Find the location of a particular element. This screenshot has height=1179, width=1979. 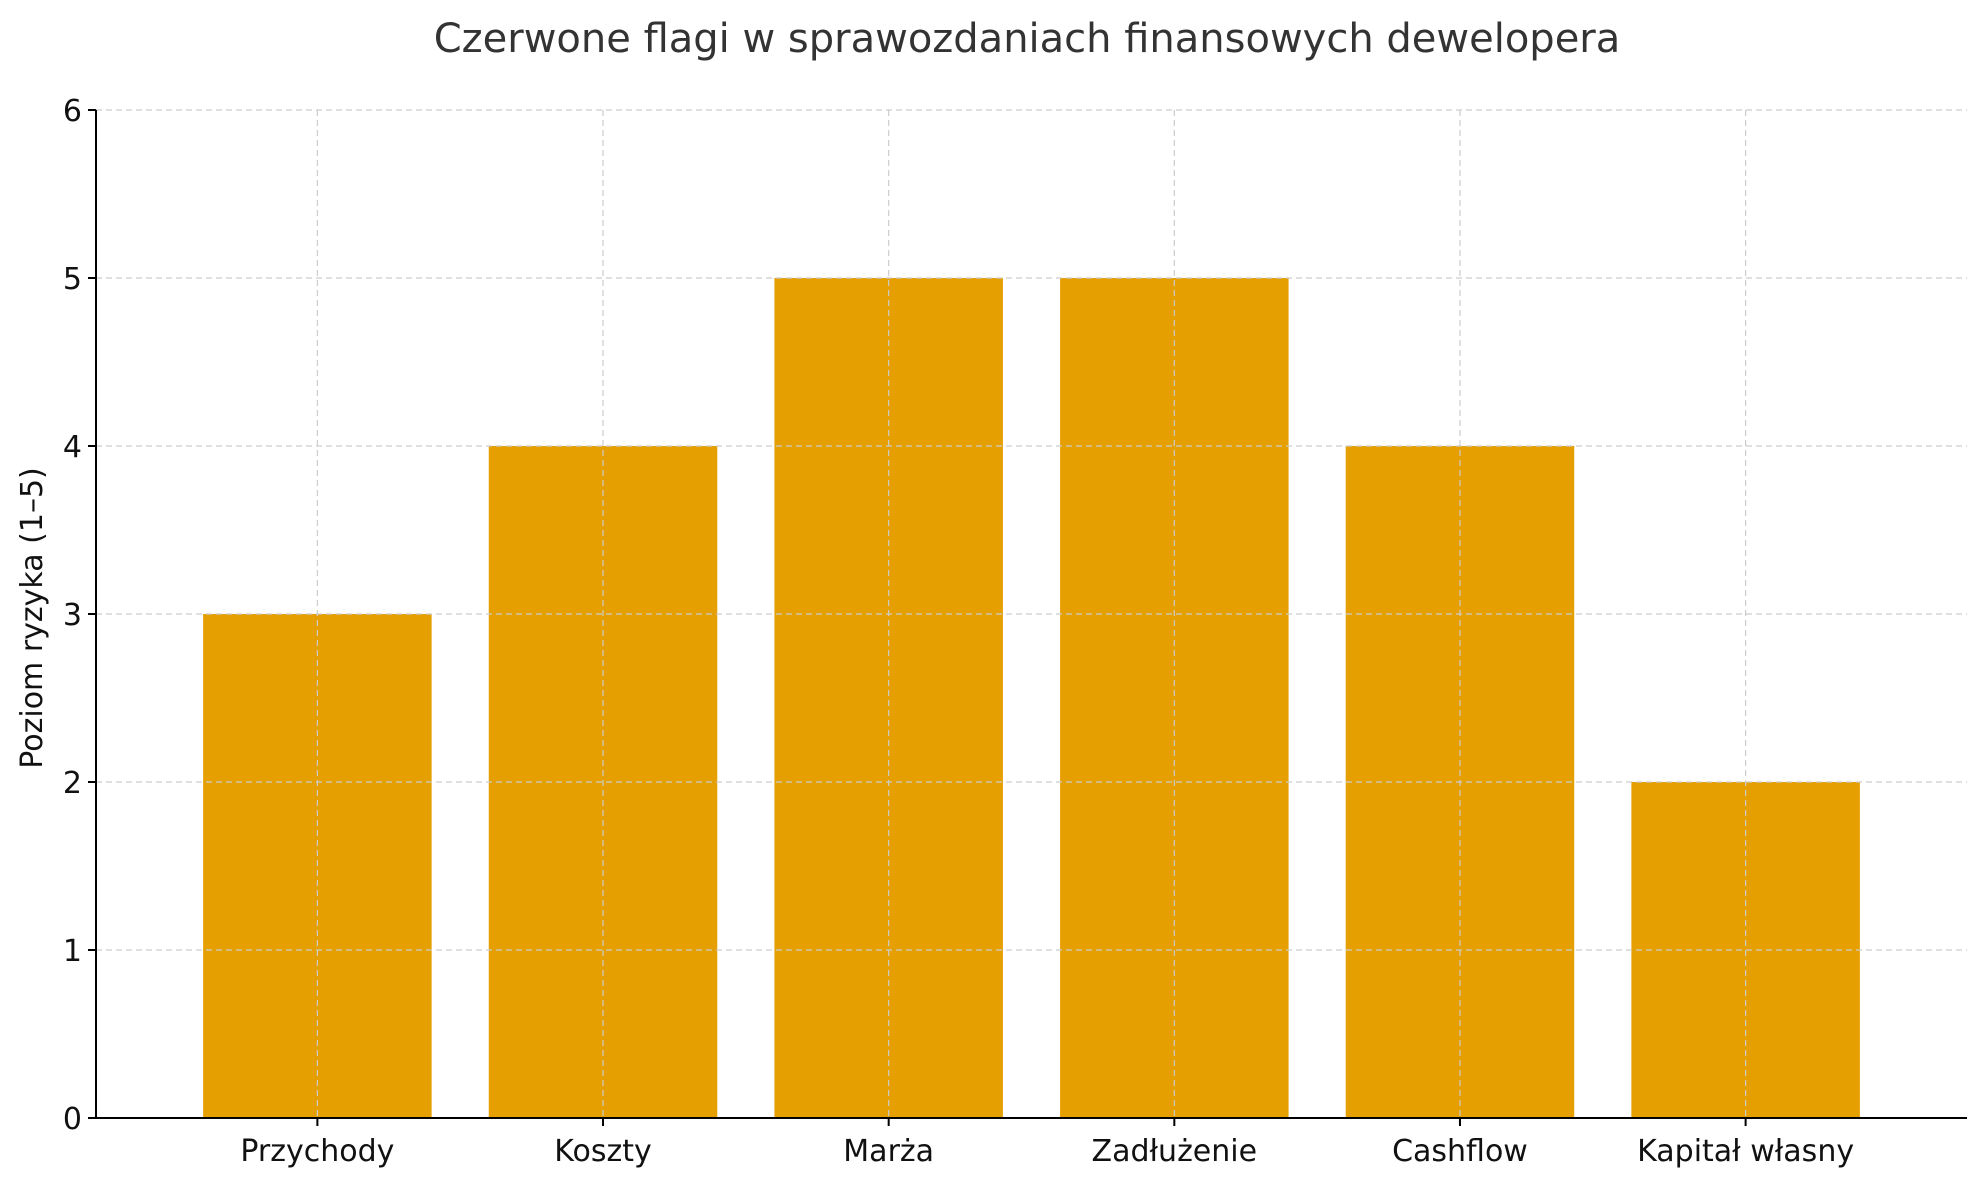

y-tick-label: 1 is located at coordinates (72, 951).